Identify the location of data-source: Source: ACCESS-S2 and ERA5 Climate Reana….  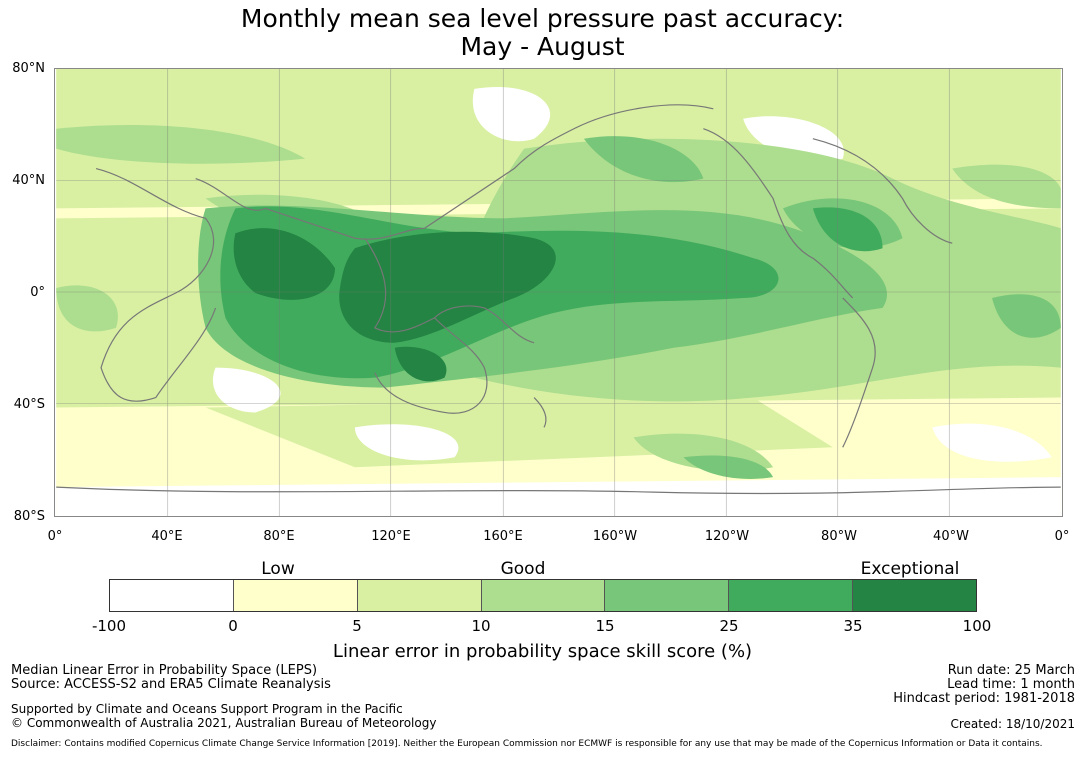
(171, 684).